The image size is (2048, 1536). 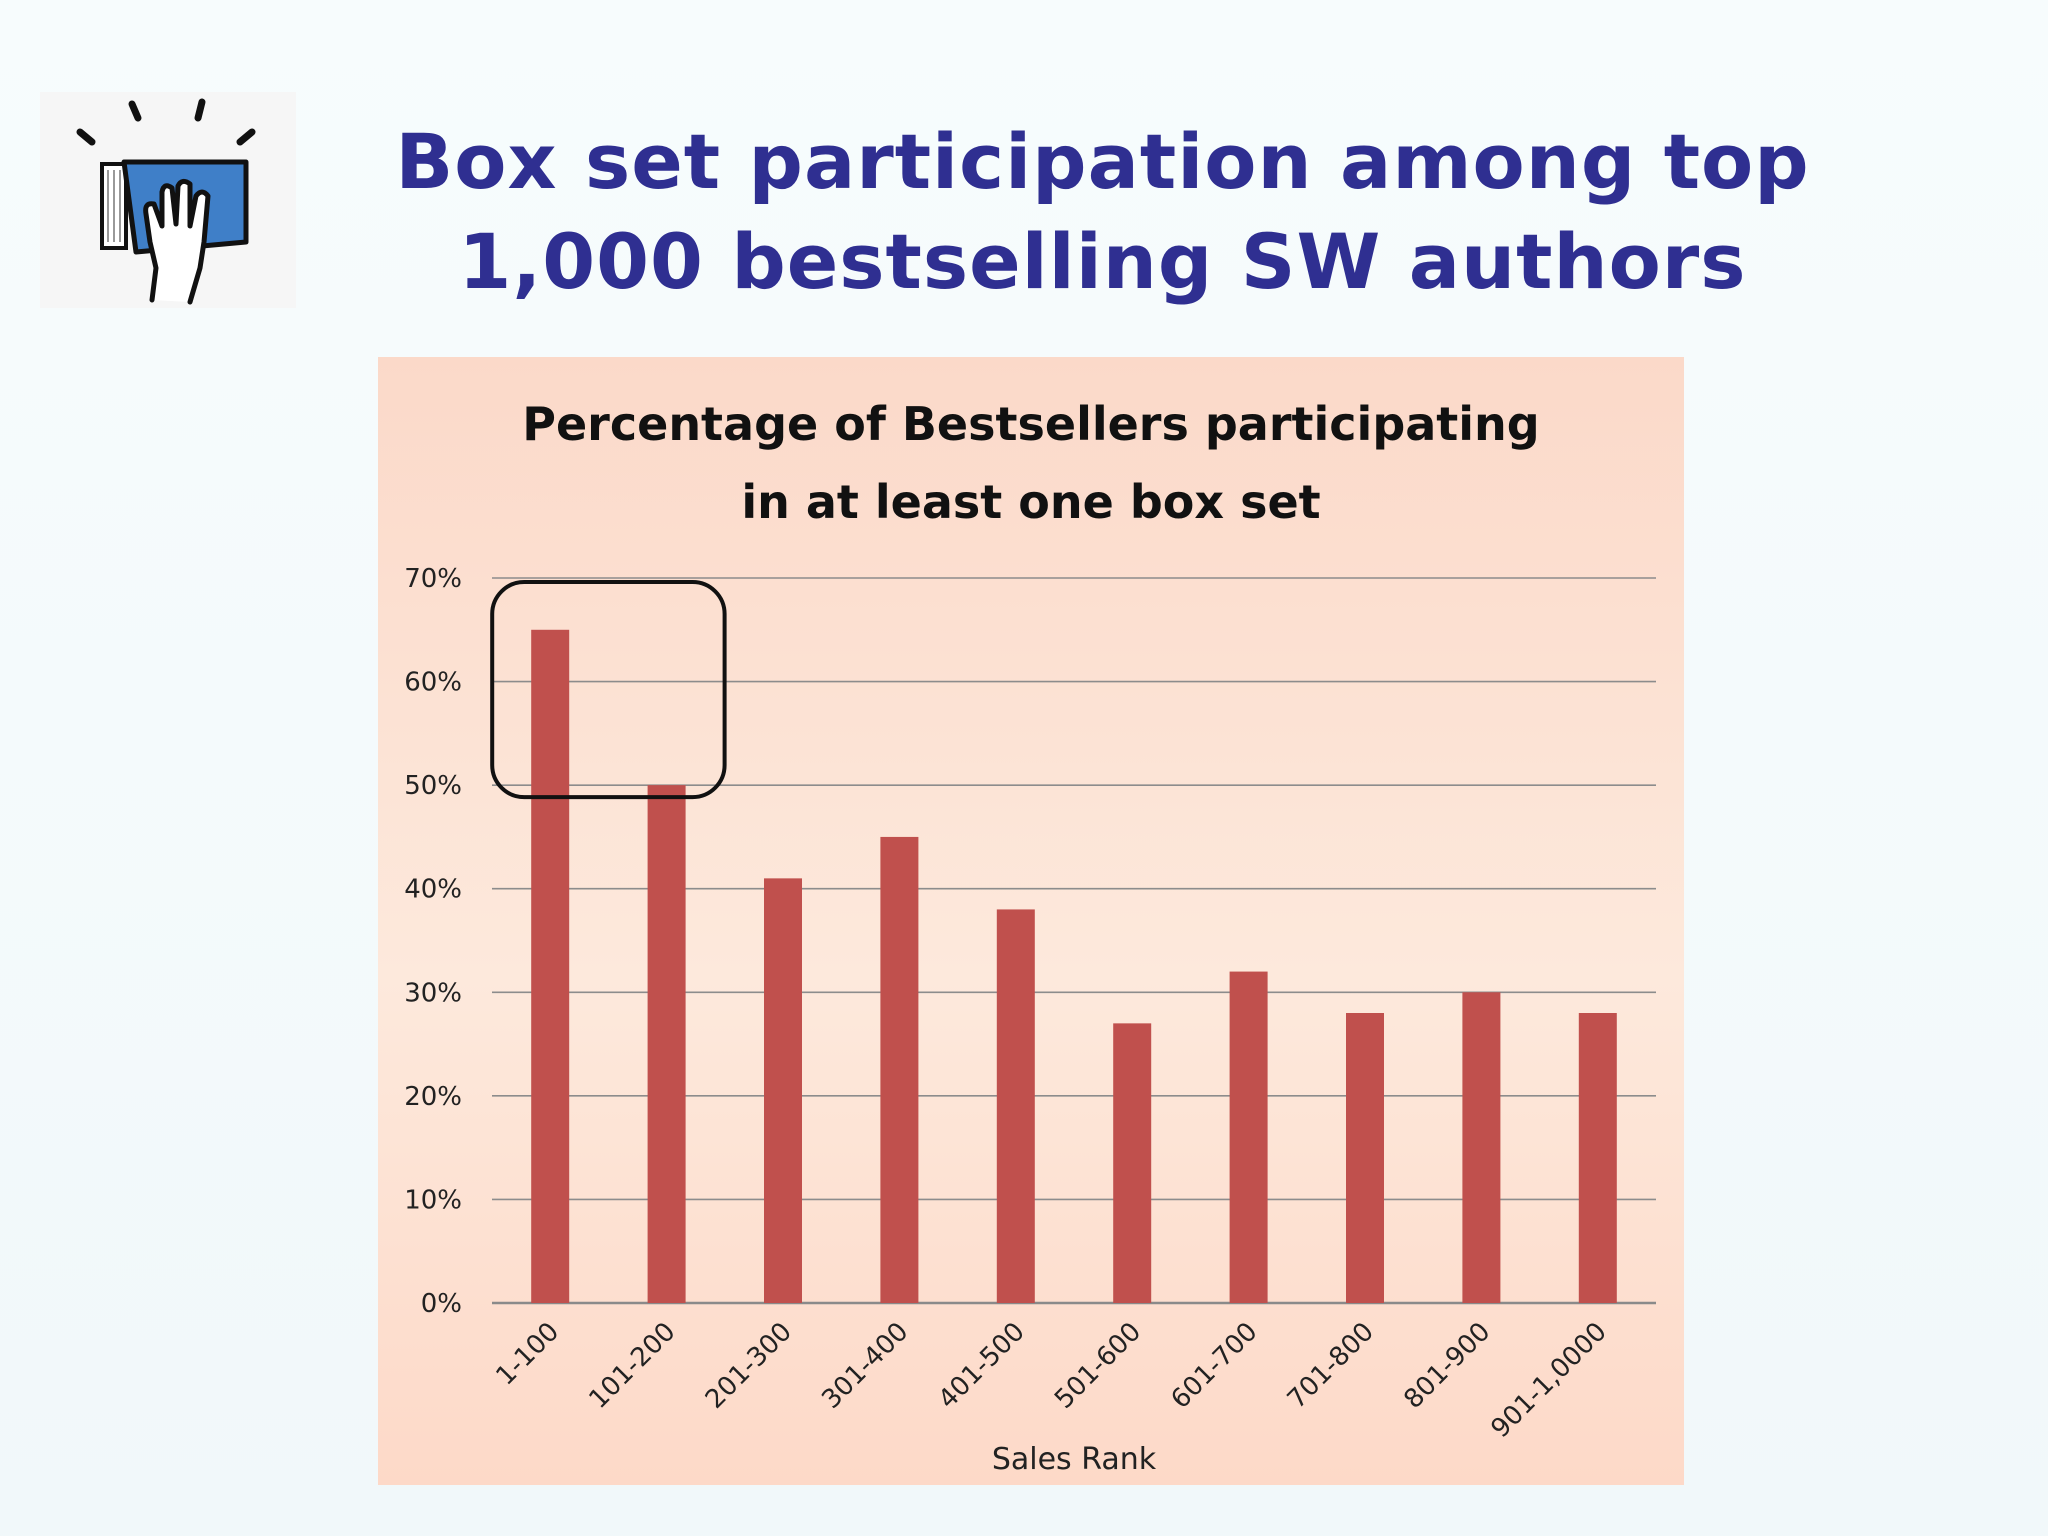 I want to click on y-tick-label: 20%, so click(x=433, y=1097).